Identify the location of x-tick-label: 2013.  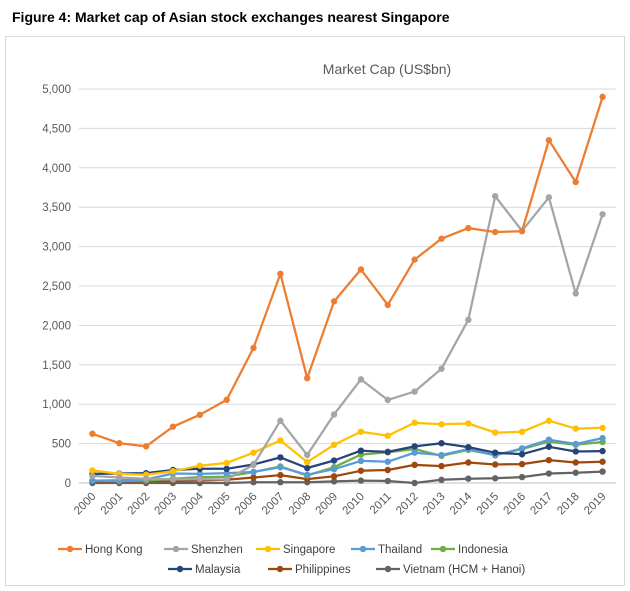
(434, 504).